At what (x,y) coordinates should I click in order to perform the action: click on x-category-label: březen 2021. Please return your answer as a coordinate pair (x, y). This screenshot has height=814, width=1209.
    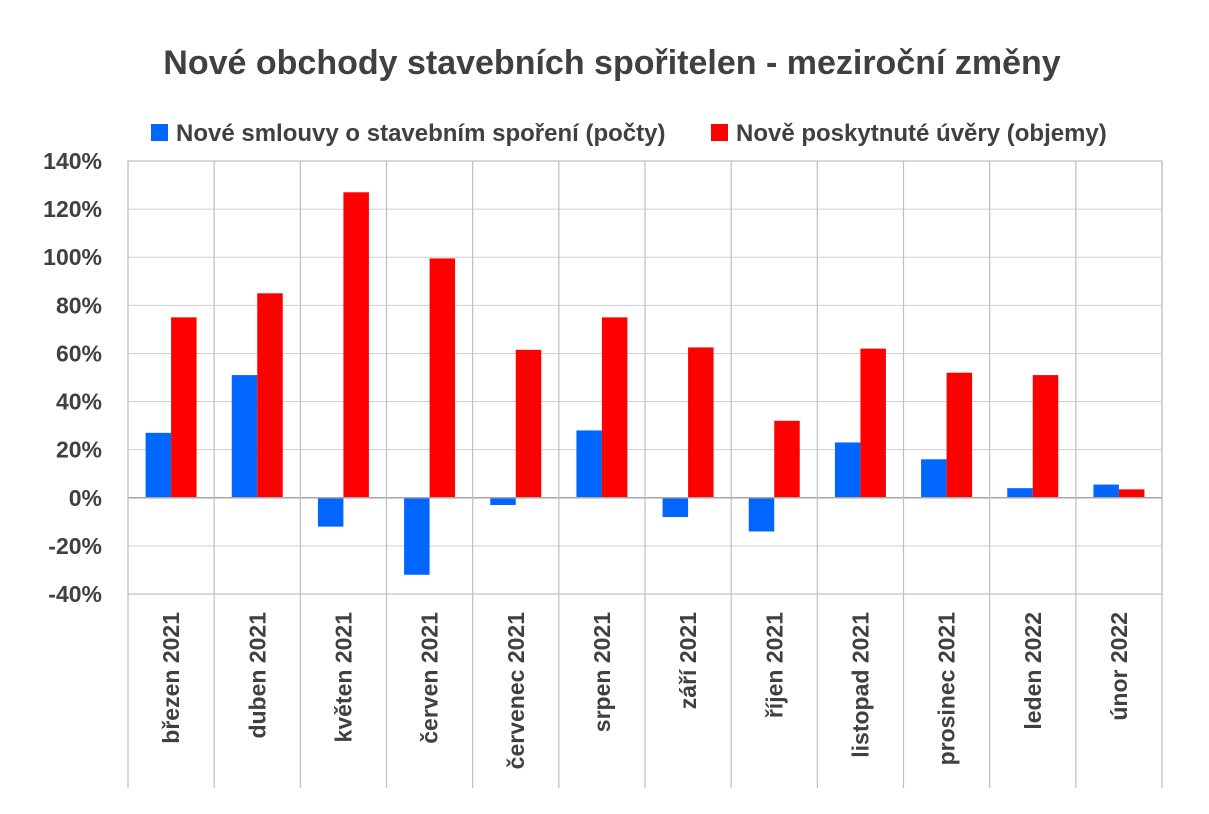
    Looking at the image, I should click on (171, 678).